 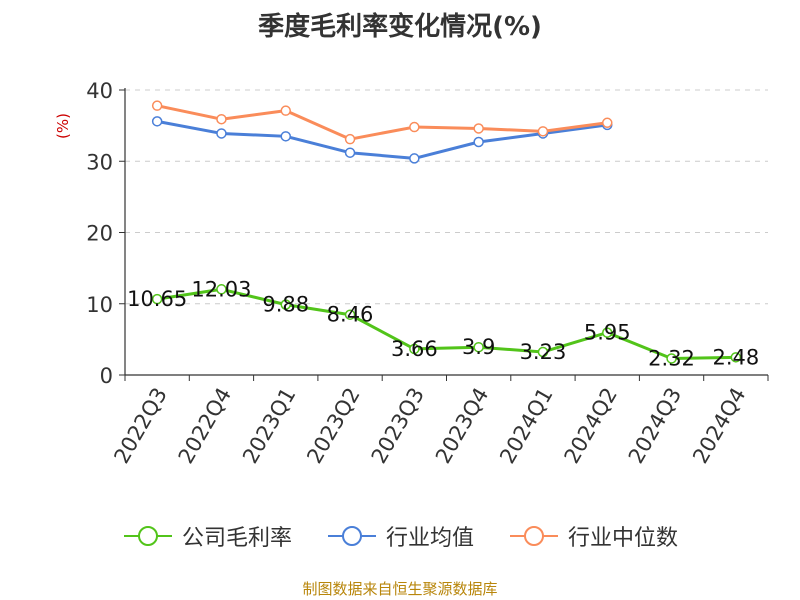 I want to click on y-tick-label: 0, so click(x=106, y=376).